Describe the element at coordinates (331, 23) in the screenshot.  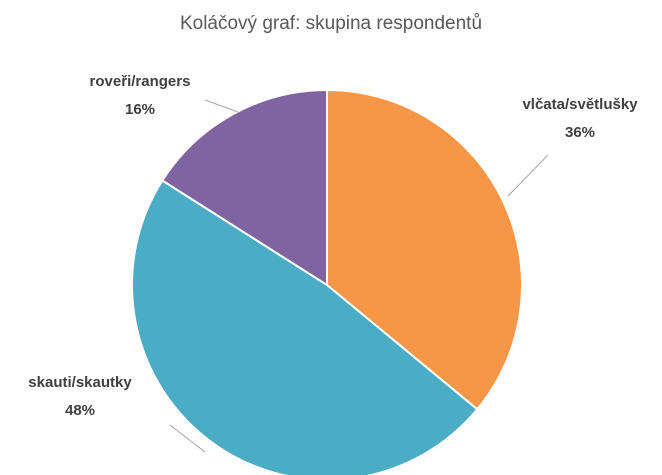
I see `chart-title: Koláčový graf: skupina respondentů` at that location.